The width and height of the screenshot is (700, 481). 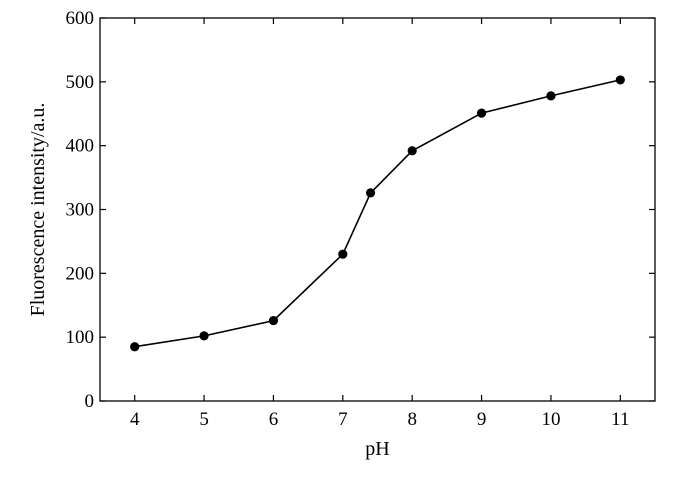 What do you see at coordinates (482, 419) in the screenshot?
I see `x-tick-label: 9` at bounding box center [482, 419].